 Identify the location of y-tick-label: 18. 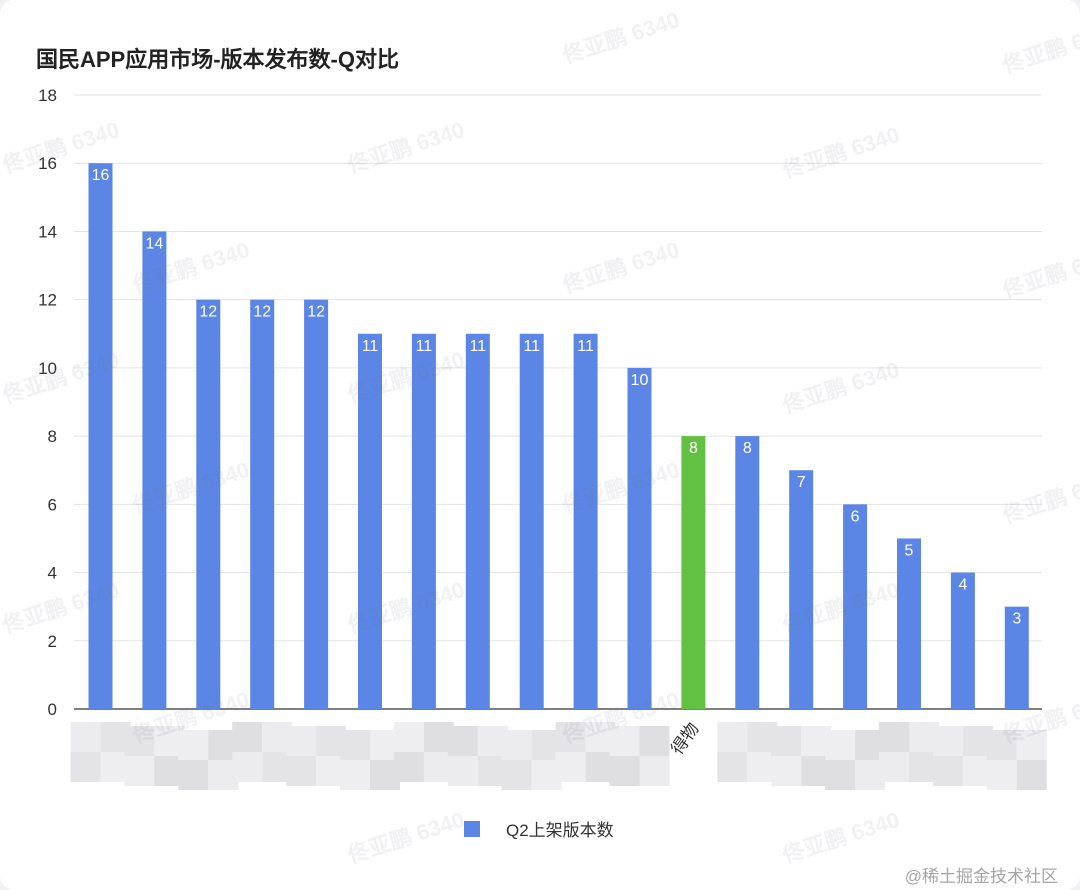
(47, 95).